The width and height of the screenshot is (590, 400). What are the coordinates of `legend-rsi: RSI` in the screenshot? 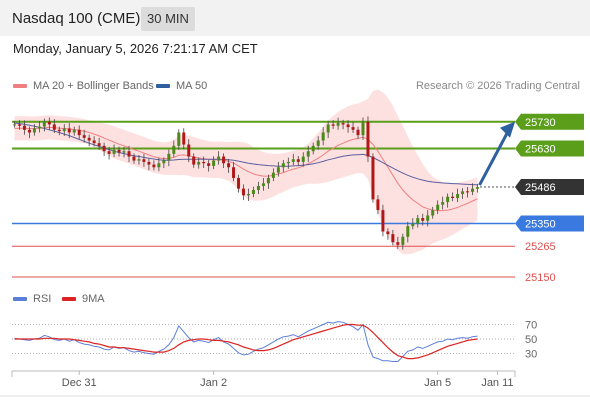 It's located at (32, 299).